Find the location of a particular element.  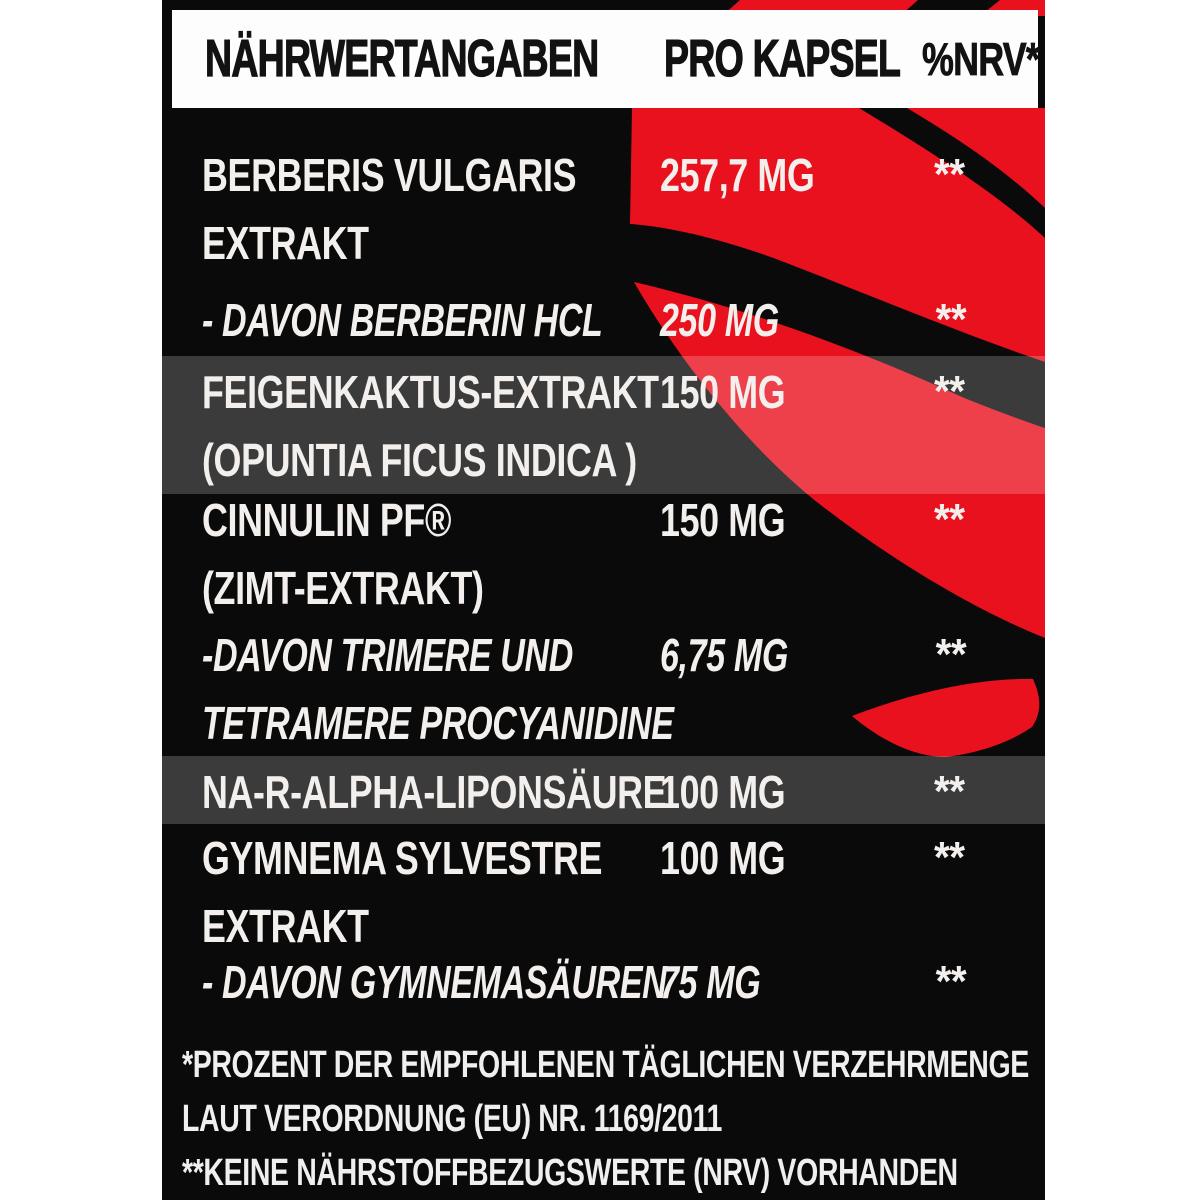

header-nutrient-column: NÄHRWERTANGABEN is located at coordinates (478, 59).